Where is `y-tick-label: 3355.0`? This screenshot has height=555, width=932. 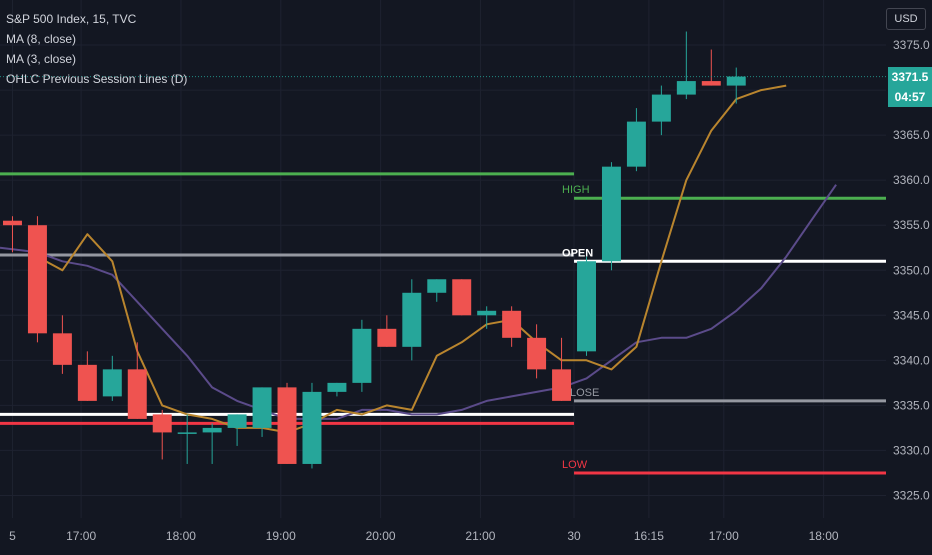 y-tick-label: 3355.0 is located at coordinates (911, 225).